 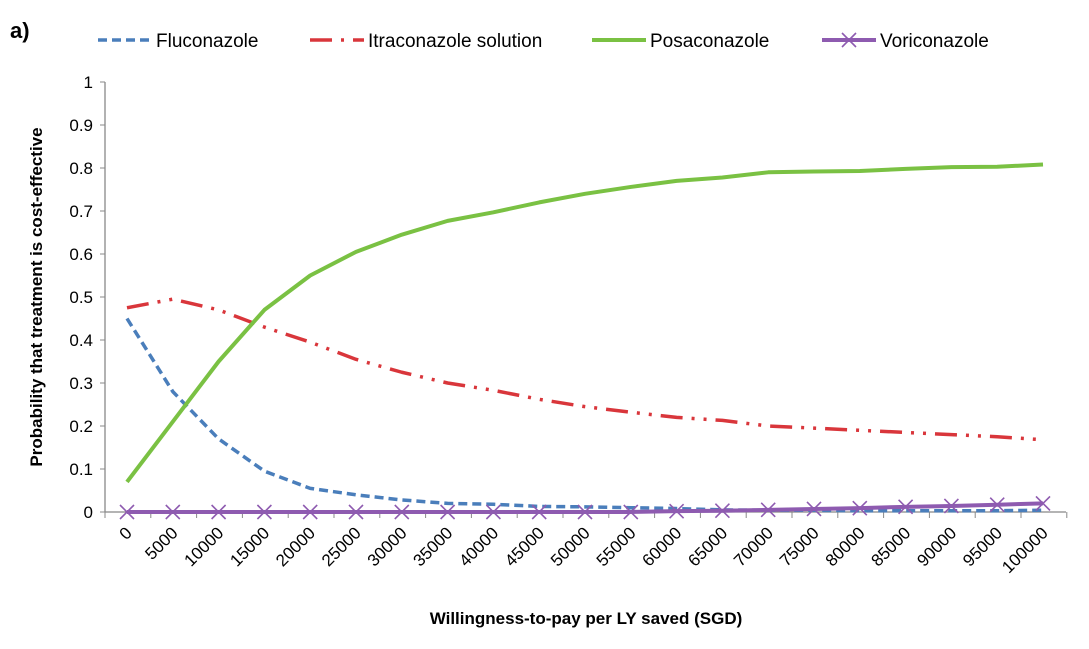 I want to click on x-tick-label: 80000, so click(x=845, y=546).